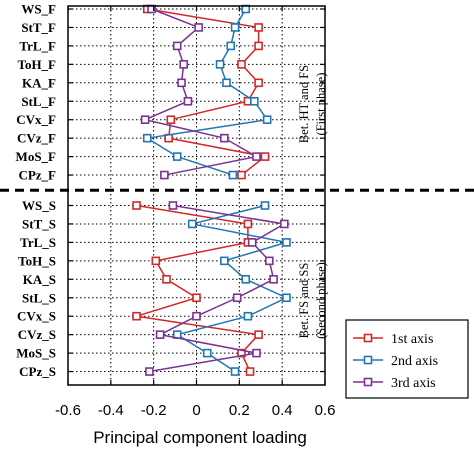 The image size is (474, 457). Describe the element at coordinates (37, 260) in the screenshot. I see `y-tick-label: ToH_S` at that location.